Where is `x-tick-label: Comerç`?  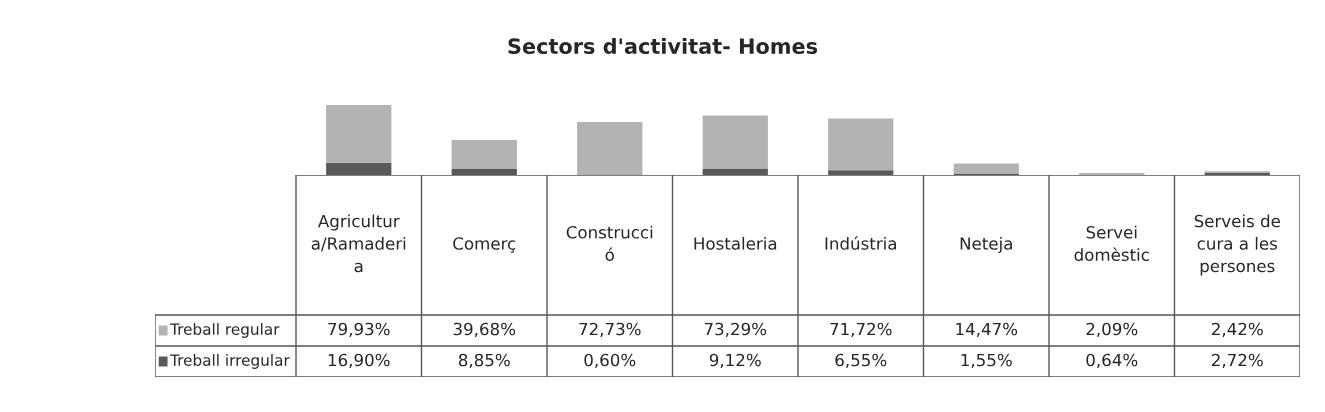
x-tick-label: Comerç is located at coordinates (484, 245).